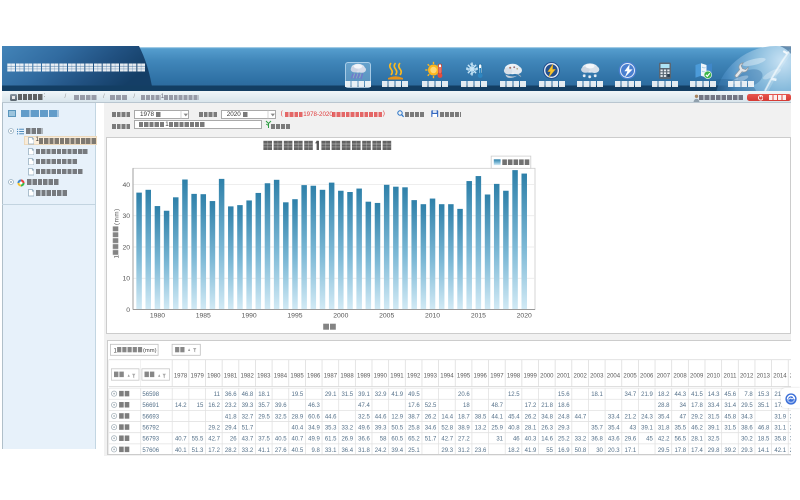 The image size is (800, 500). I want to click on svg-text: 2006, so click(647, 376).